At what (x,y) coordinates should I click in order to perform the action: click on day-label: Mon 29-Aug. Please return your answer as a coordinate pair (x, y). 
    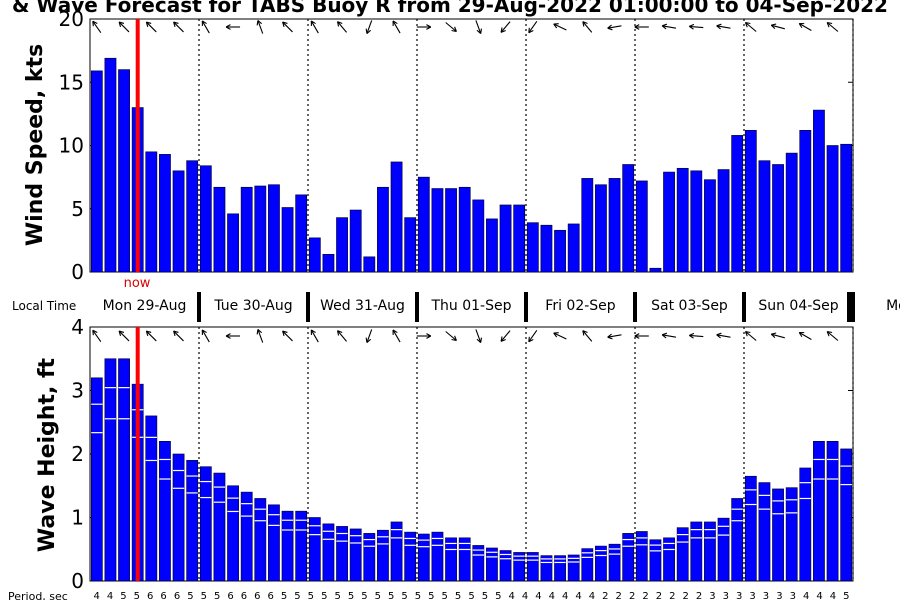
    Looking at the image, I should click on (145, 306).